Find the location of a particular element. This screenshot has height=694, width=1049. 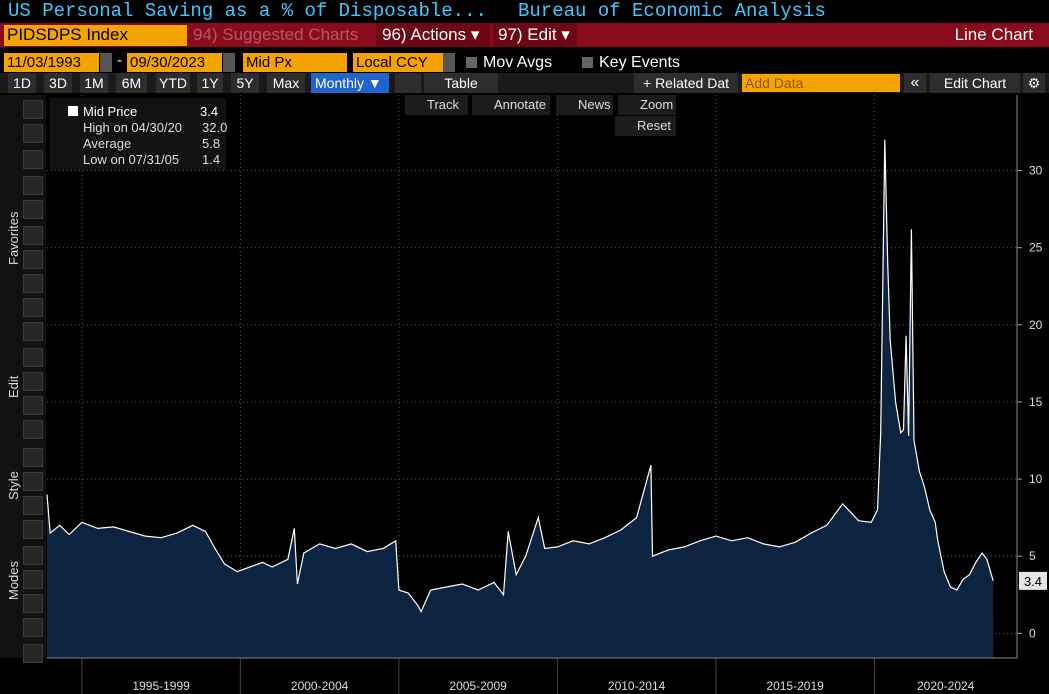

currency-select: Local CCY is located at coordinates (398, 62).